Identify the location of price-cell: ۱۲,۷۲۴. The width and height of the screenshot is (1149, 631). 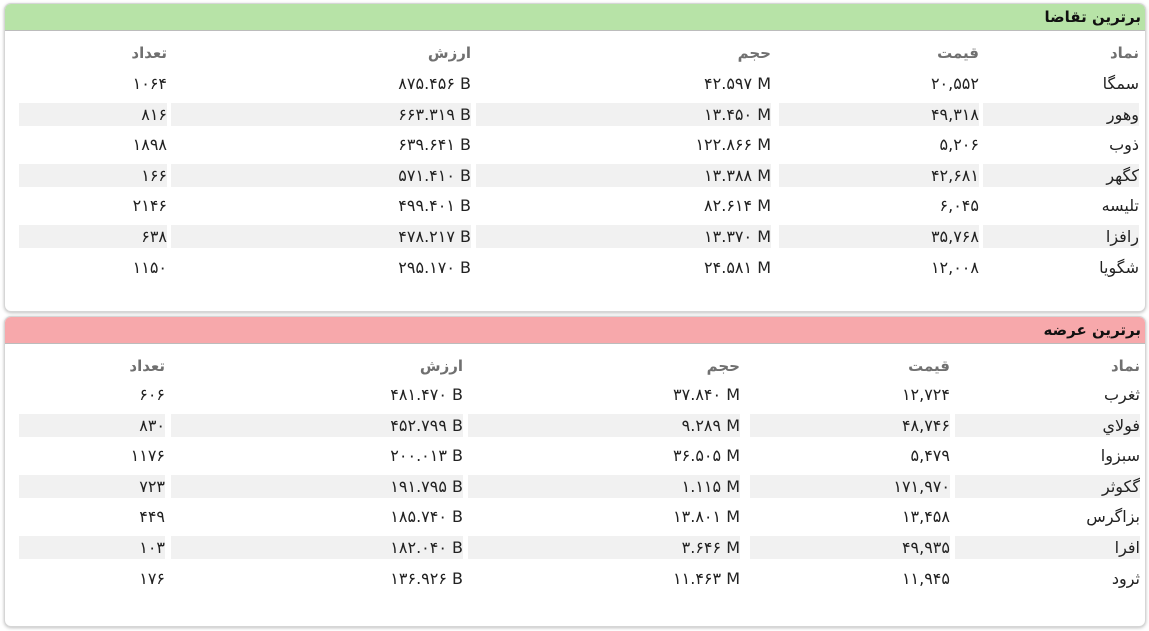
(925, 394).